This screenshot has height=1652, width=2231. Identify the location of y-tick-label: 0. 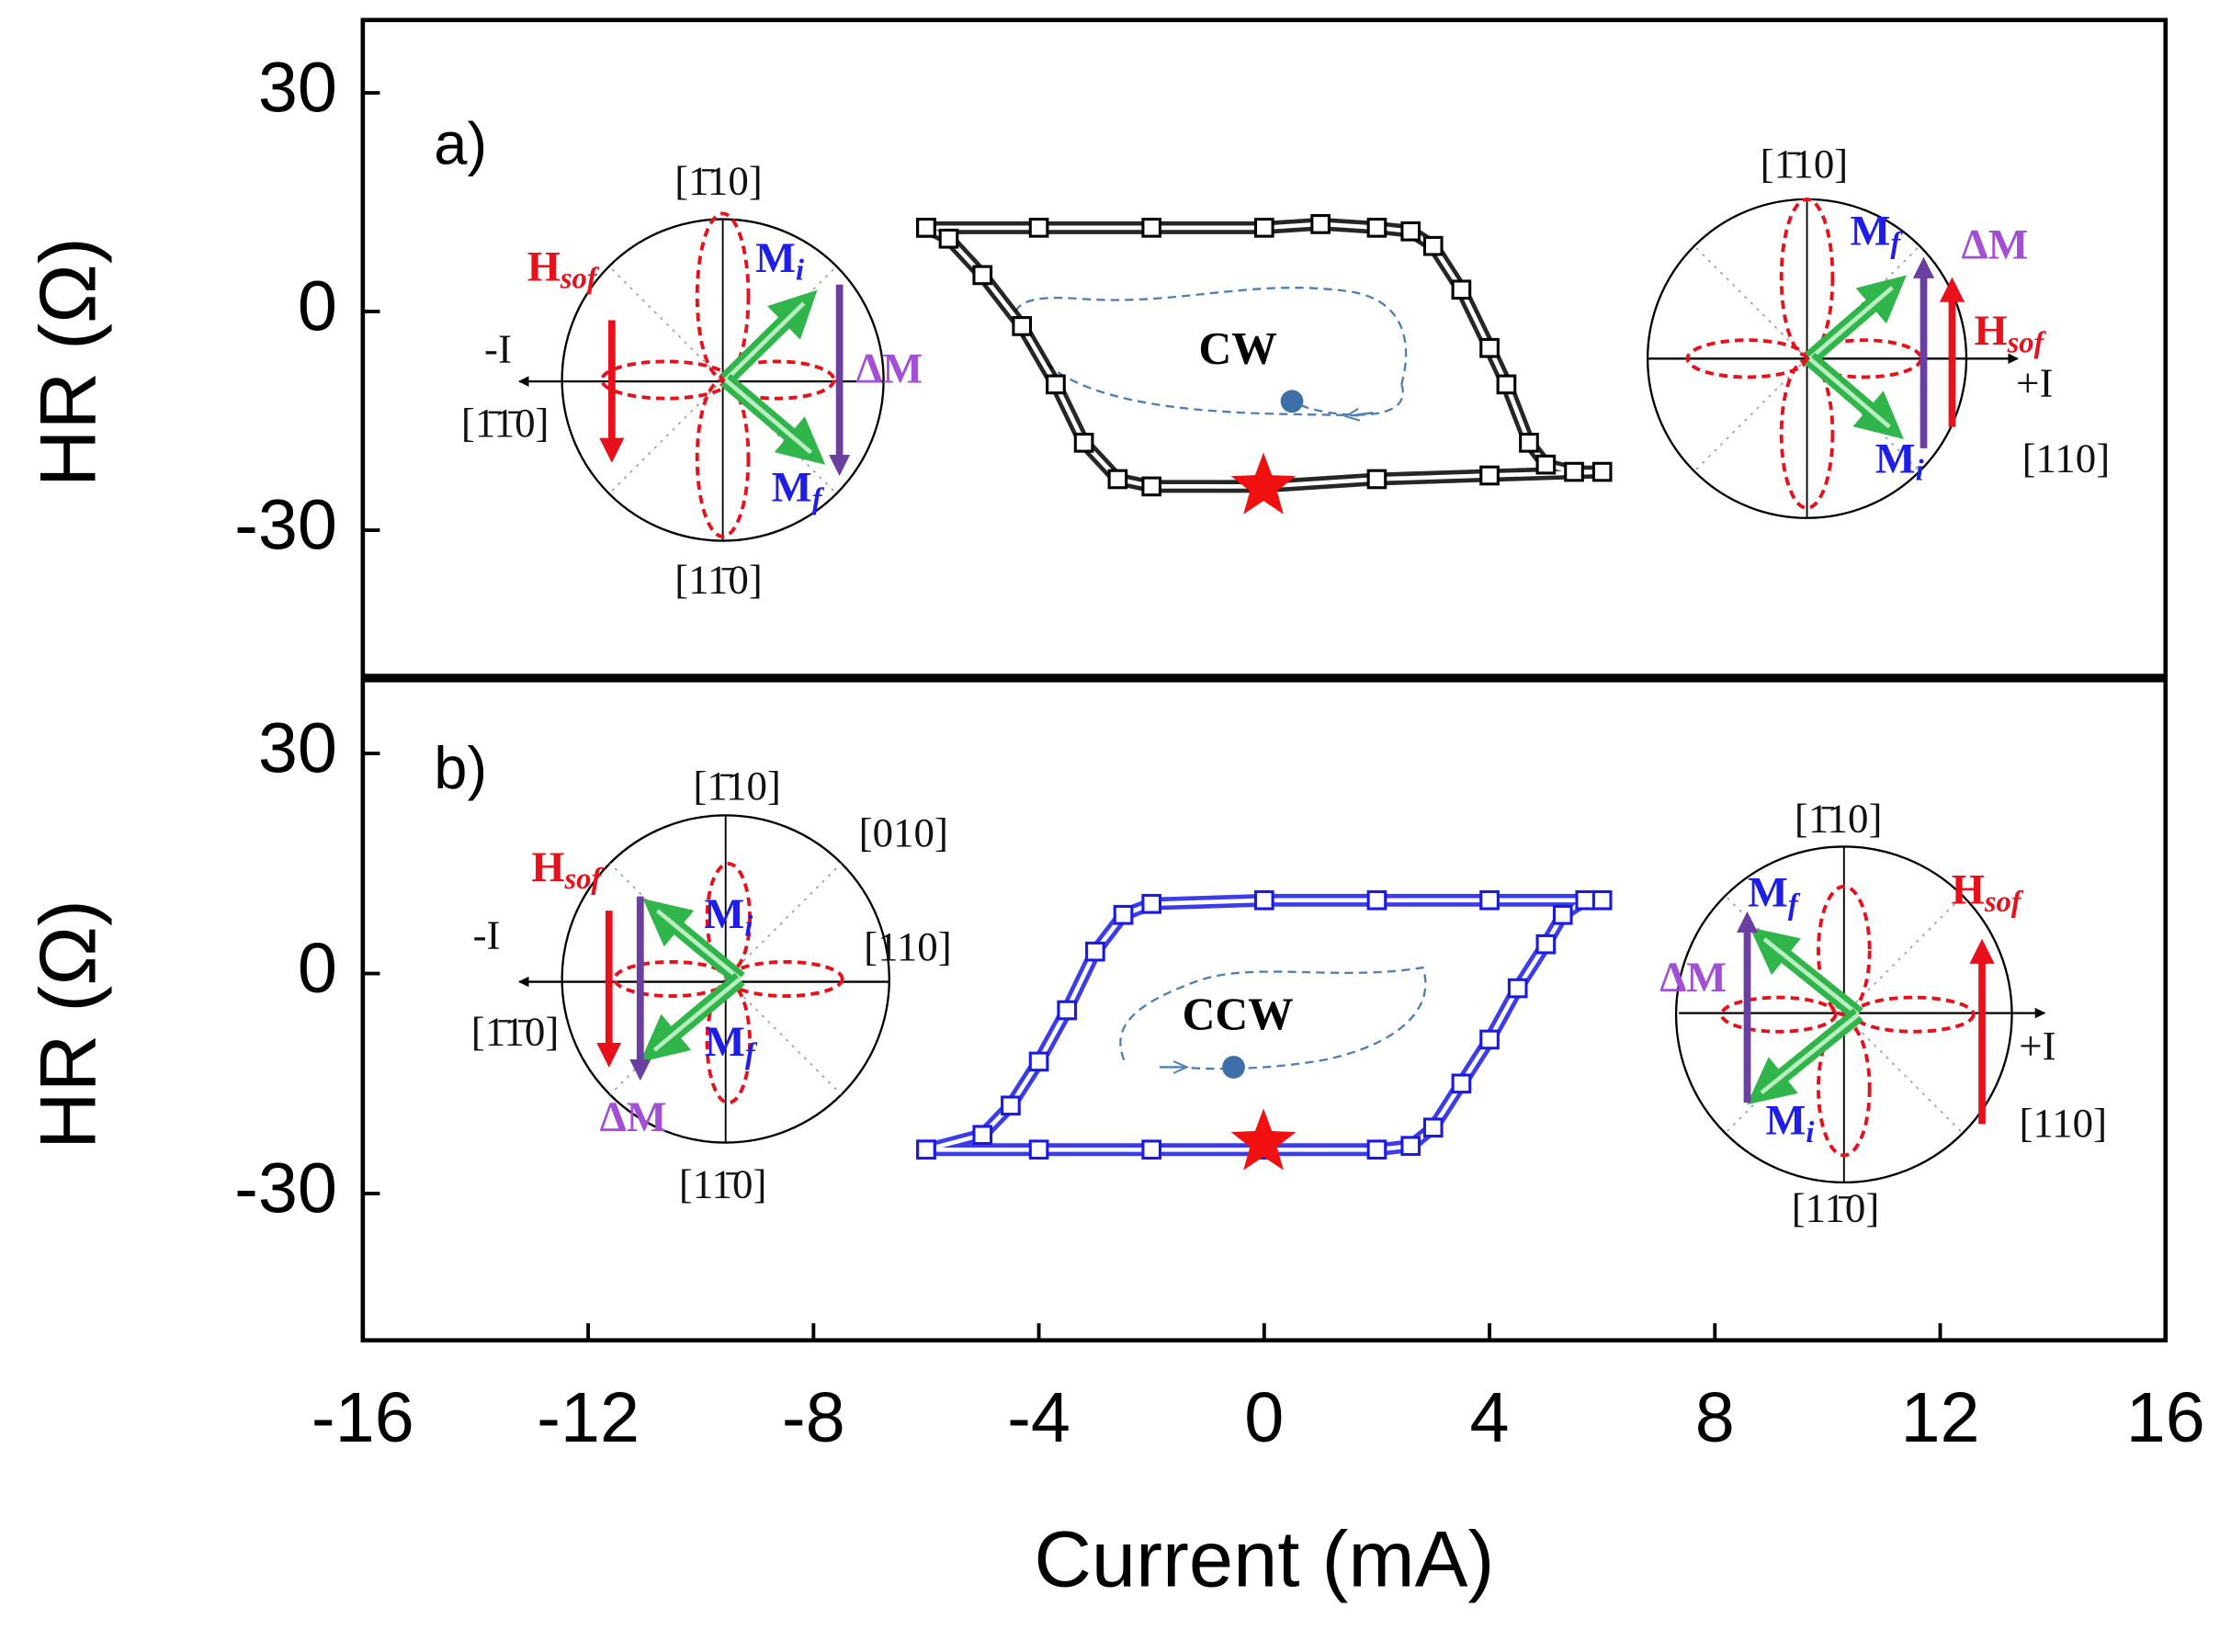
(317, 306).